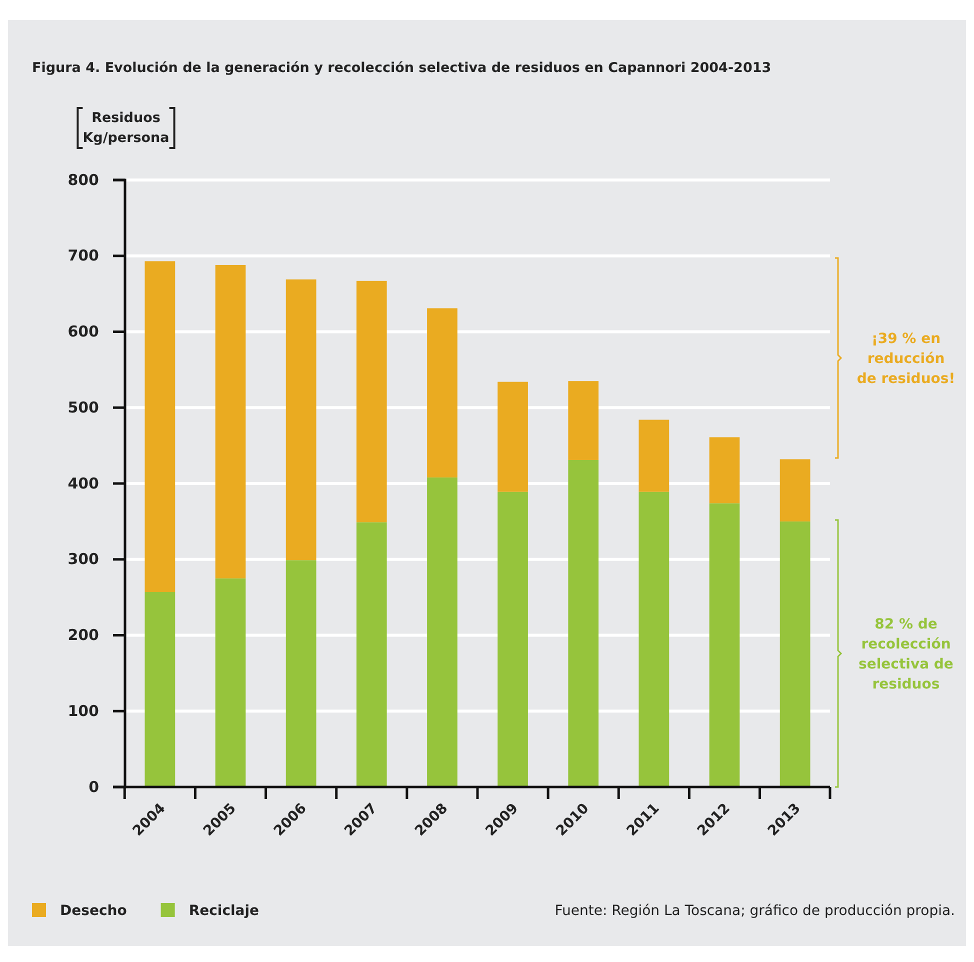  Describe the element at coordinates (126, 128) in the screenshot. I see `y-axis-title: Residuos Kg/persona` at that location.